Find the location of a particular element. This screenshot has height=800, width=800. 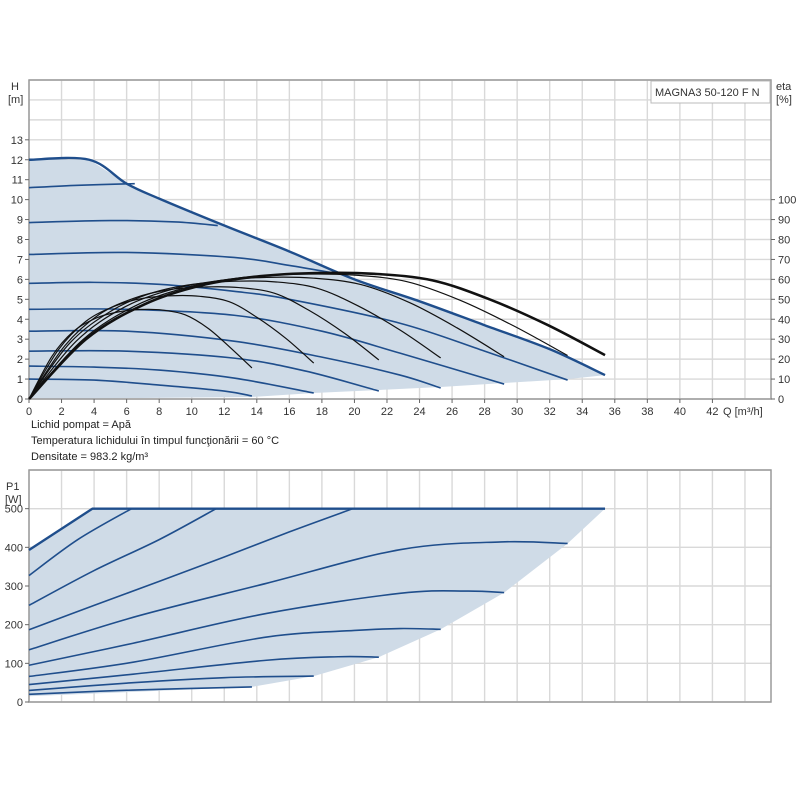

y-tick-label: 2 is located at coordinates (20, 360).